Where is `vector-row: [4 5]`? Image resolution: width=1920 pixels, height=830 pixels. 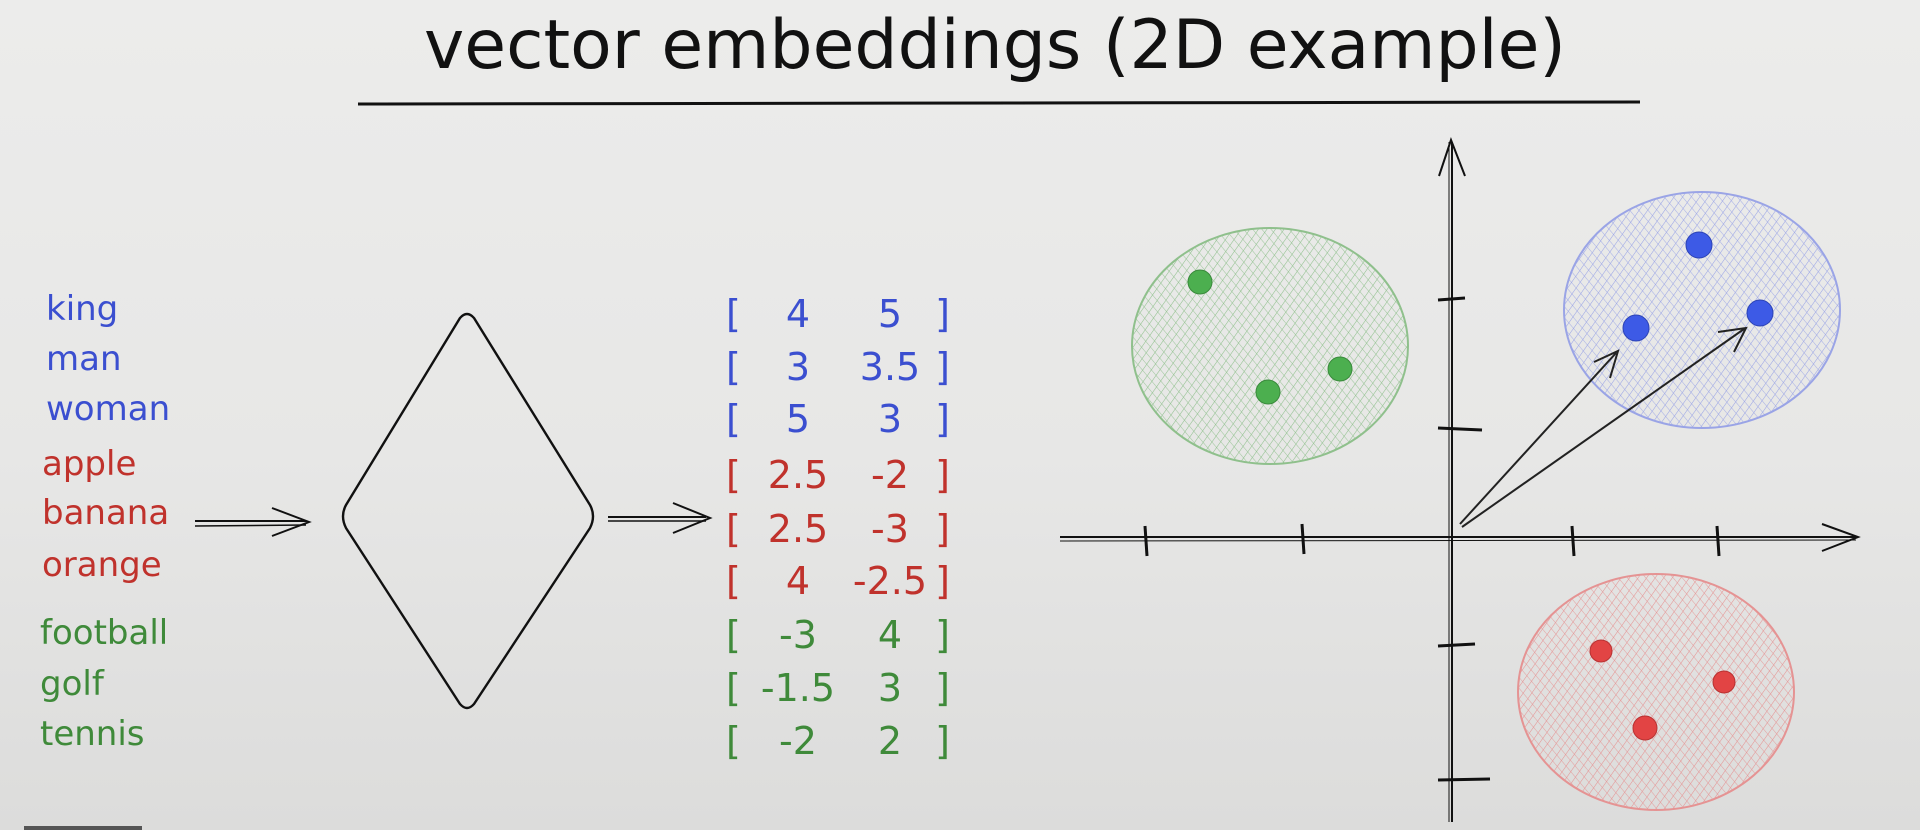 vector-row: [4 5] is located at coordinates (838, 314).